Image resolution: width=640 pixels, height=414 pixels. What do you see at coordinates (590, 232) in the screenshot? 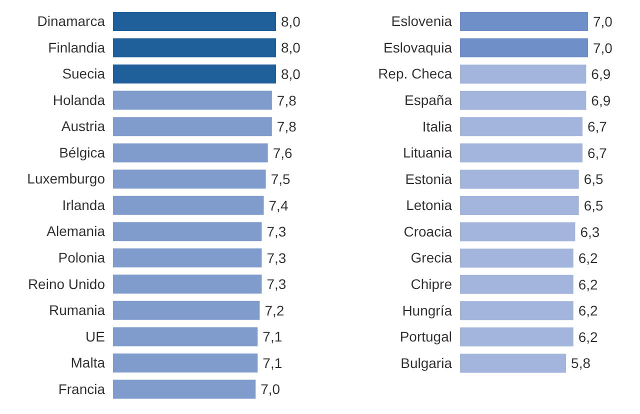
I see `data-label: 6,3` at bounding box center [590, 232].